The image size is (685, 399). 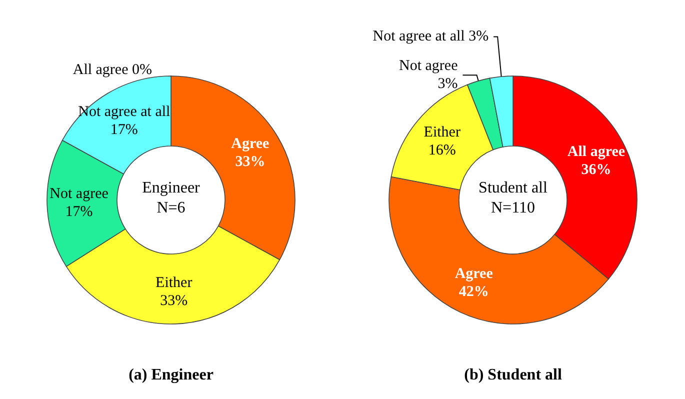 What do you see at coordinates (473, 292) in the screenshot?
I see `data-label: 42%` at bounding box center [473, 292].